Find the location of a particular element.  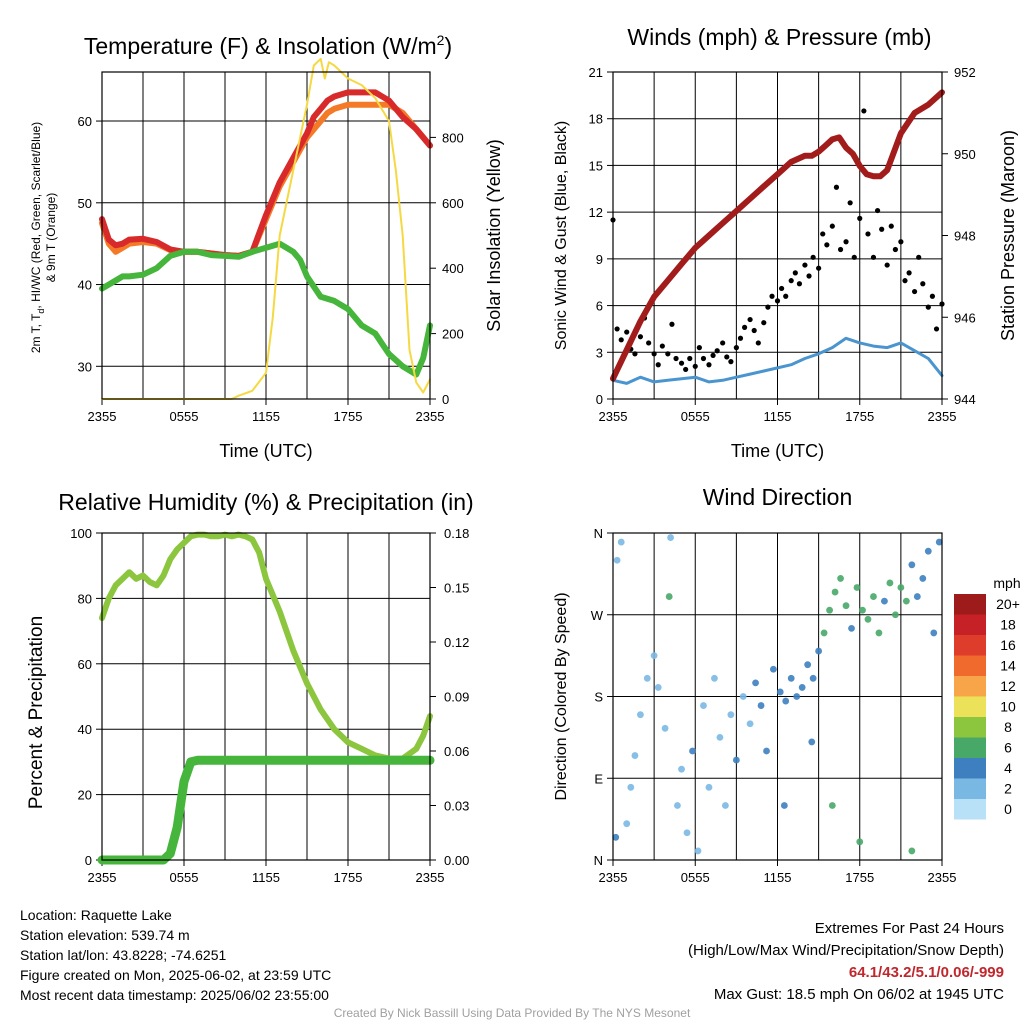

y-tick-label: 60 is located at coordinates (85, 664).